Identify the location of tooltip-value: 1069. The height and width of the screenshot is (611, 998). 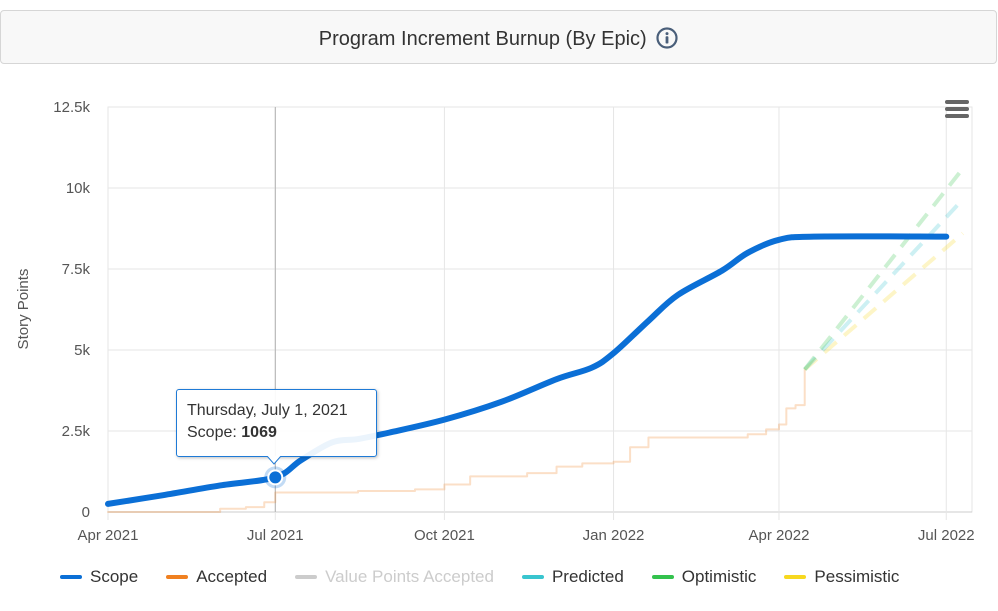
(259, 432).